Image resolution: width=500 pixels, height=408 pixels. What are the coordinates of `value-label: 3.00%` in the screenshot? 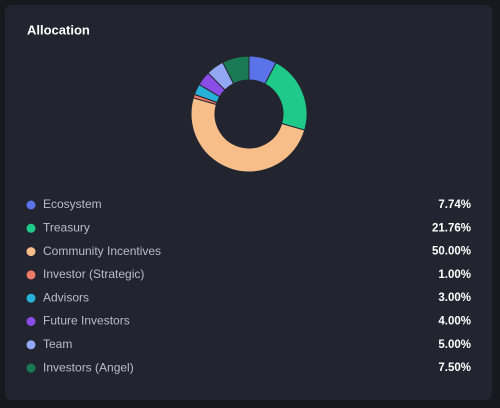 It's located at (454, 298).